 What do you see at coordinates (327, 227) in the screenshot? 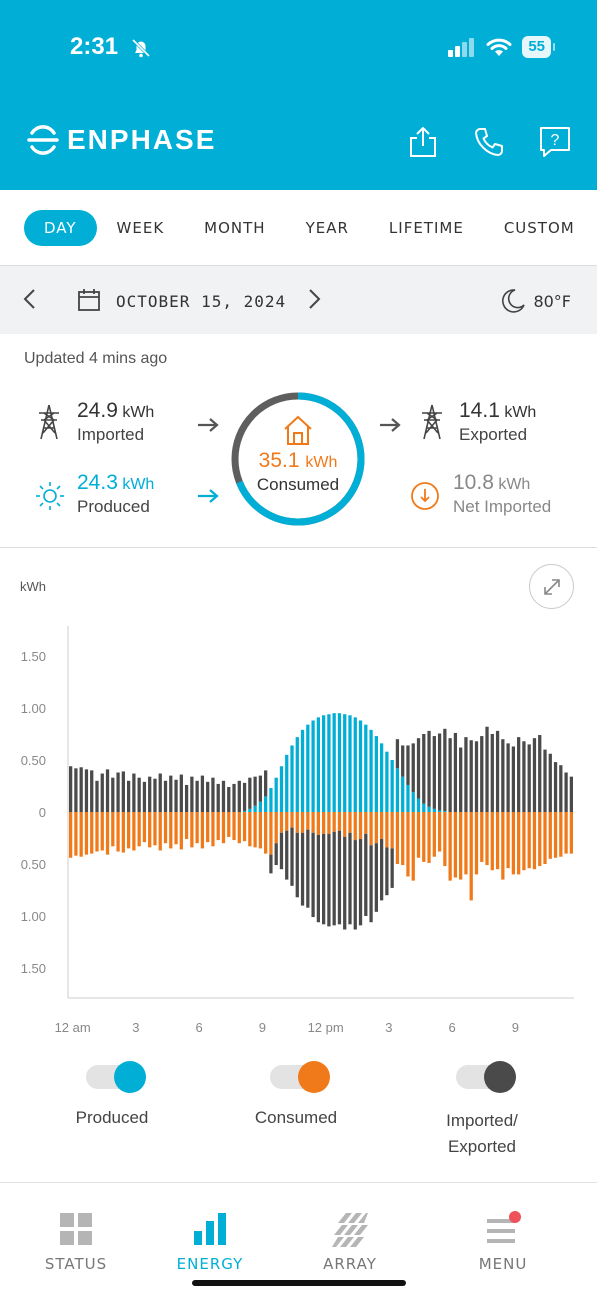
I see `tab-year: YEAR` at bounding box center [327, 227].